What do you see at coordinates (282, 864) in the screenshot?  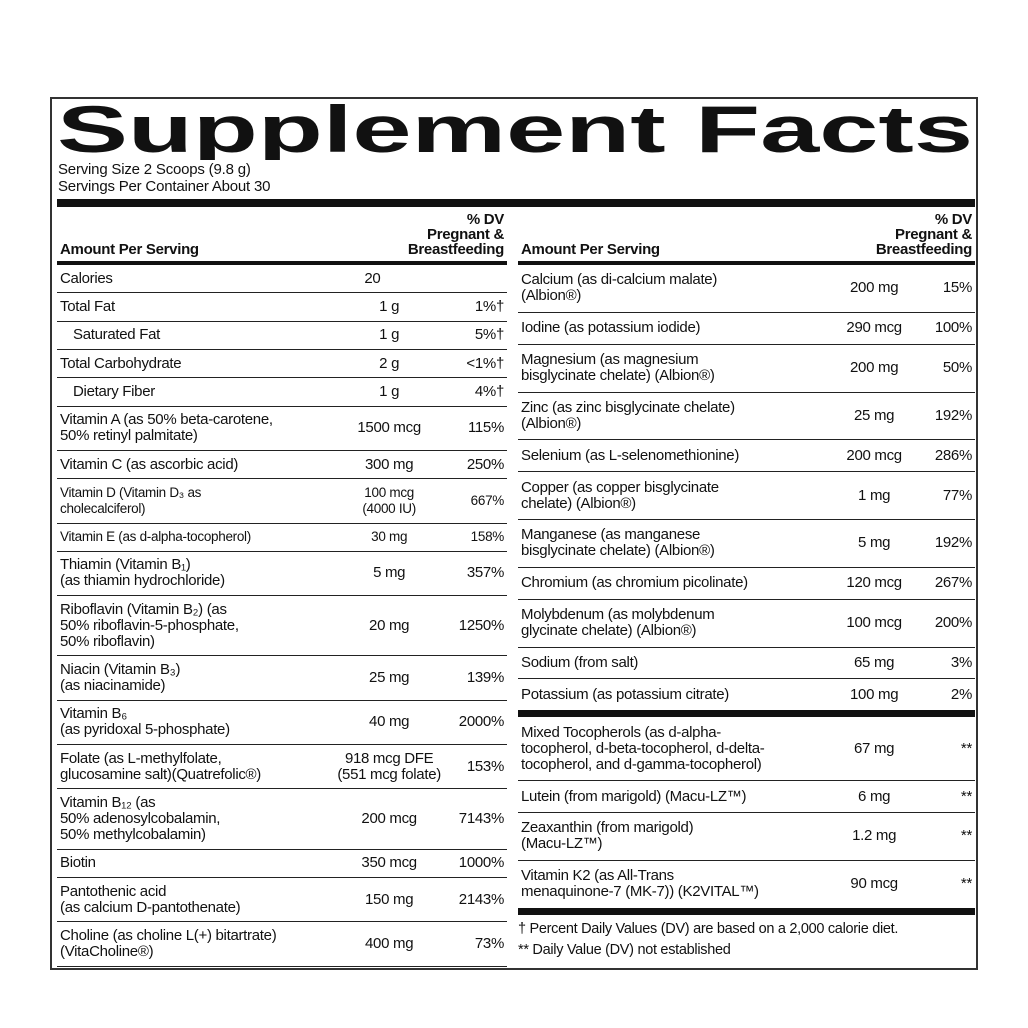 I see `nutrient-row: Biotin 350 mcg 1000%` at bounding box center [282, 864].